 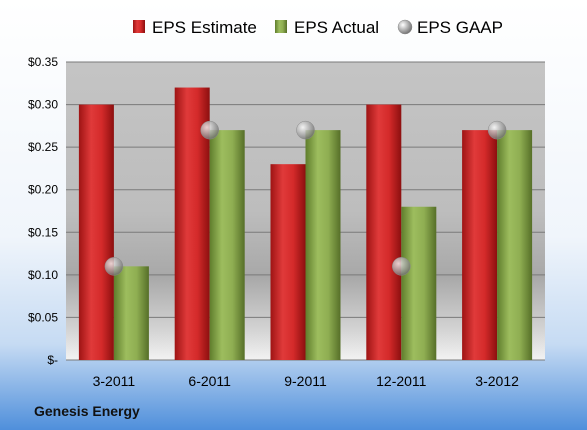 I want to click on y-tick-label: $-, so click(x=52, y=360).